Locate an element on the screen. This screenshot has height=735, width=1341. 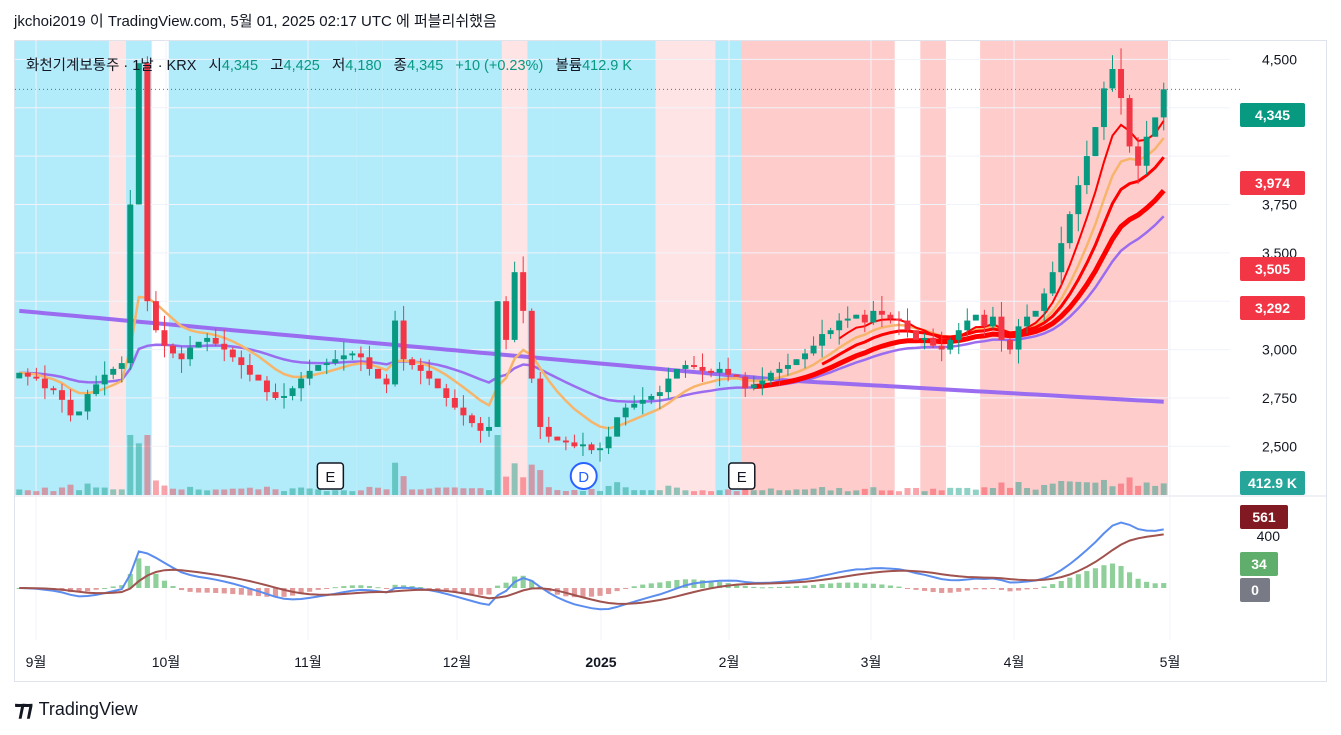
tradingview-logo: ⁊⁊ TradingView is located at coordinates (76, 709).